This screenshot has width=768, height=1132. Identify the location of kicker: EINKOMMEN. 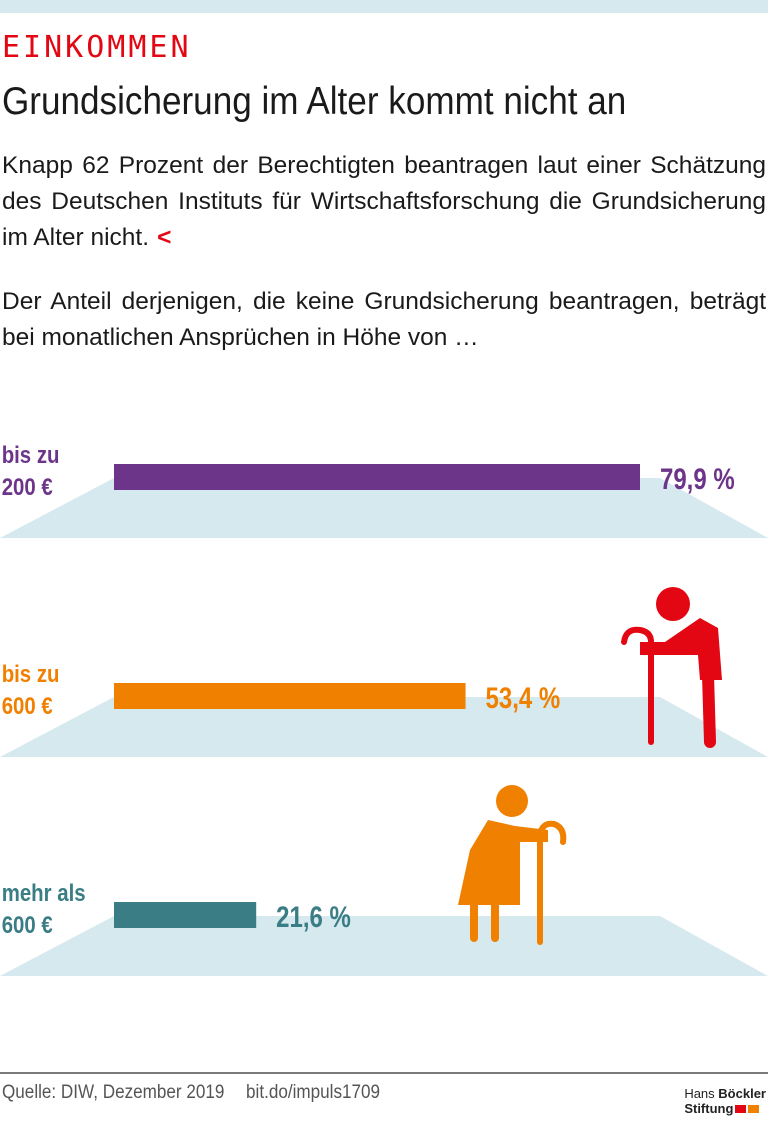
(97, 47).